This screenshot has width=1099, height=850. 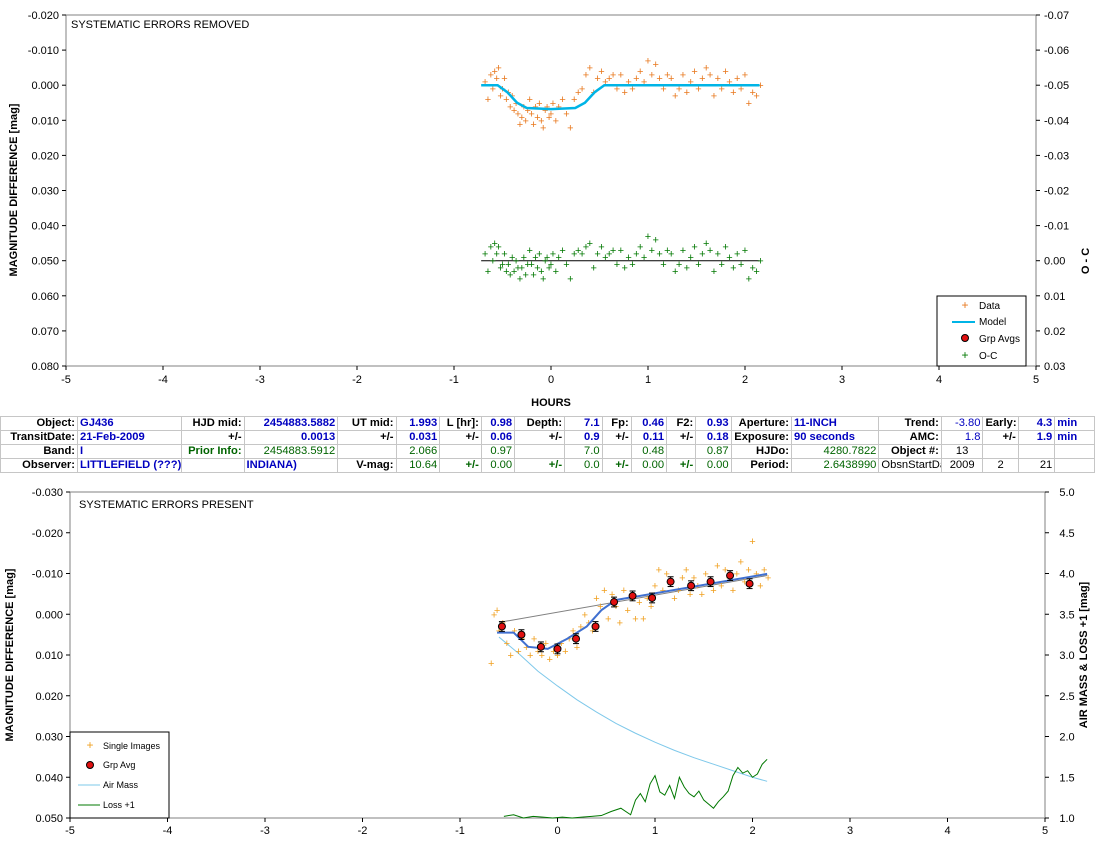 I want to click on y-tick-label: 0.040, so click(x=49, y=778).